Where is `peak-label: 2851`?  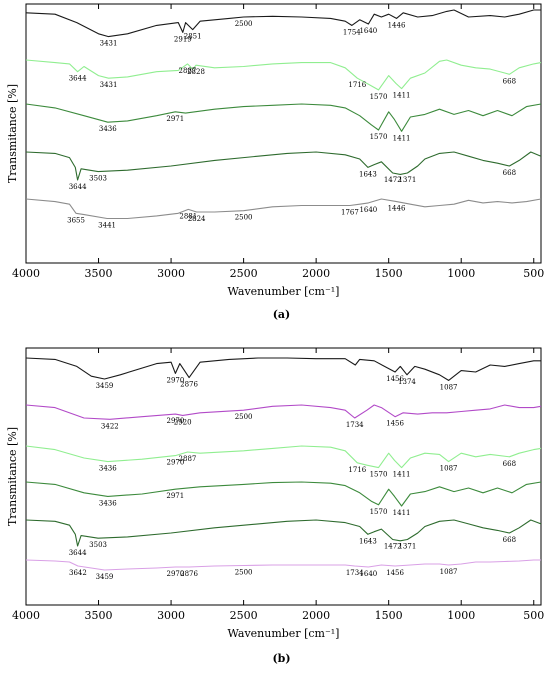
peak-label: 2851 is located at coordinates (193, 37).